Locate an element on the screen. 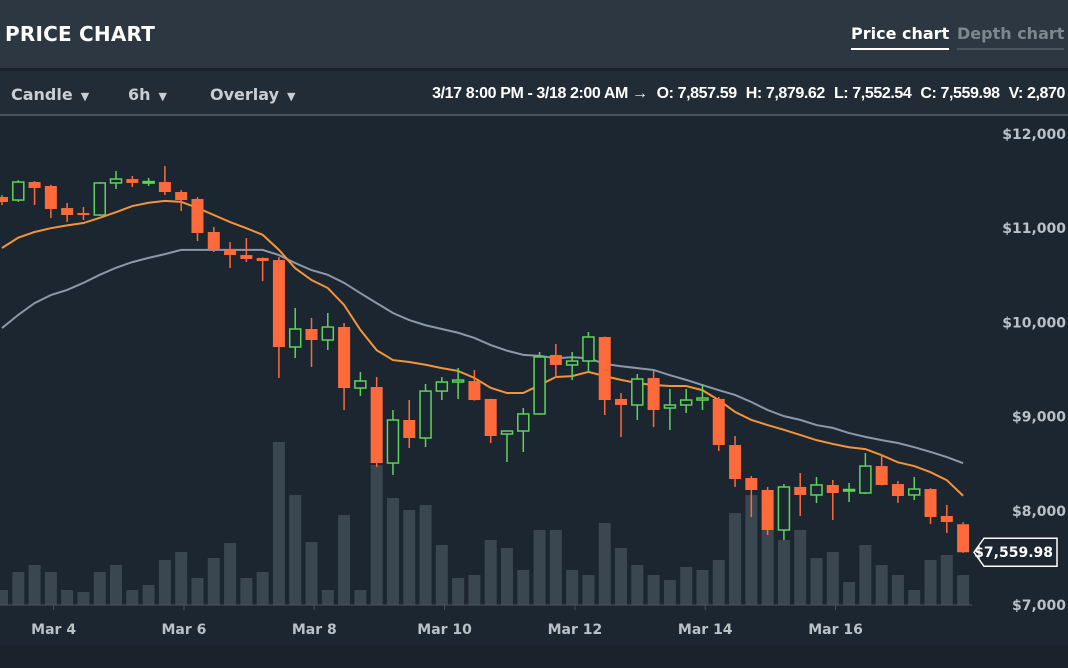  interval-label: 6h is located at coordinates (139, 94).